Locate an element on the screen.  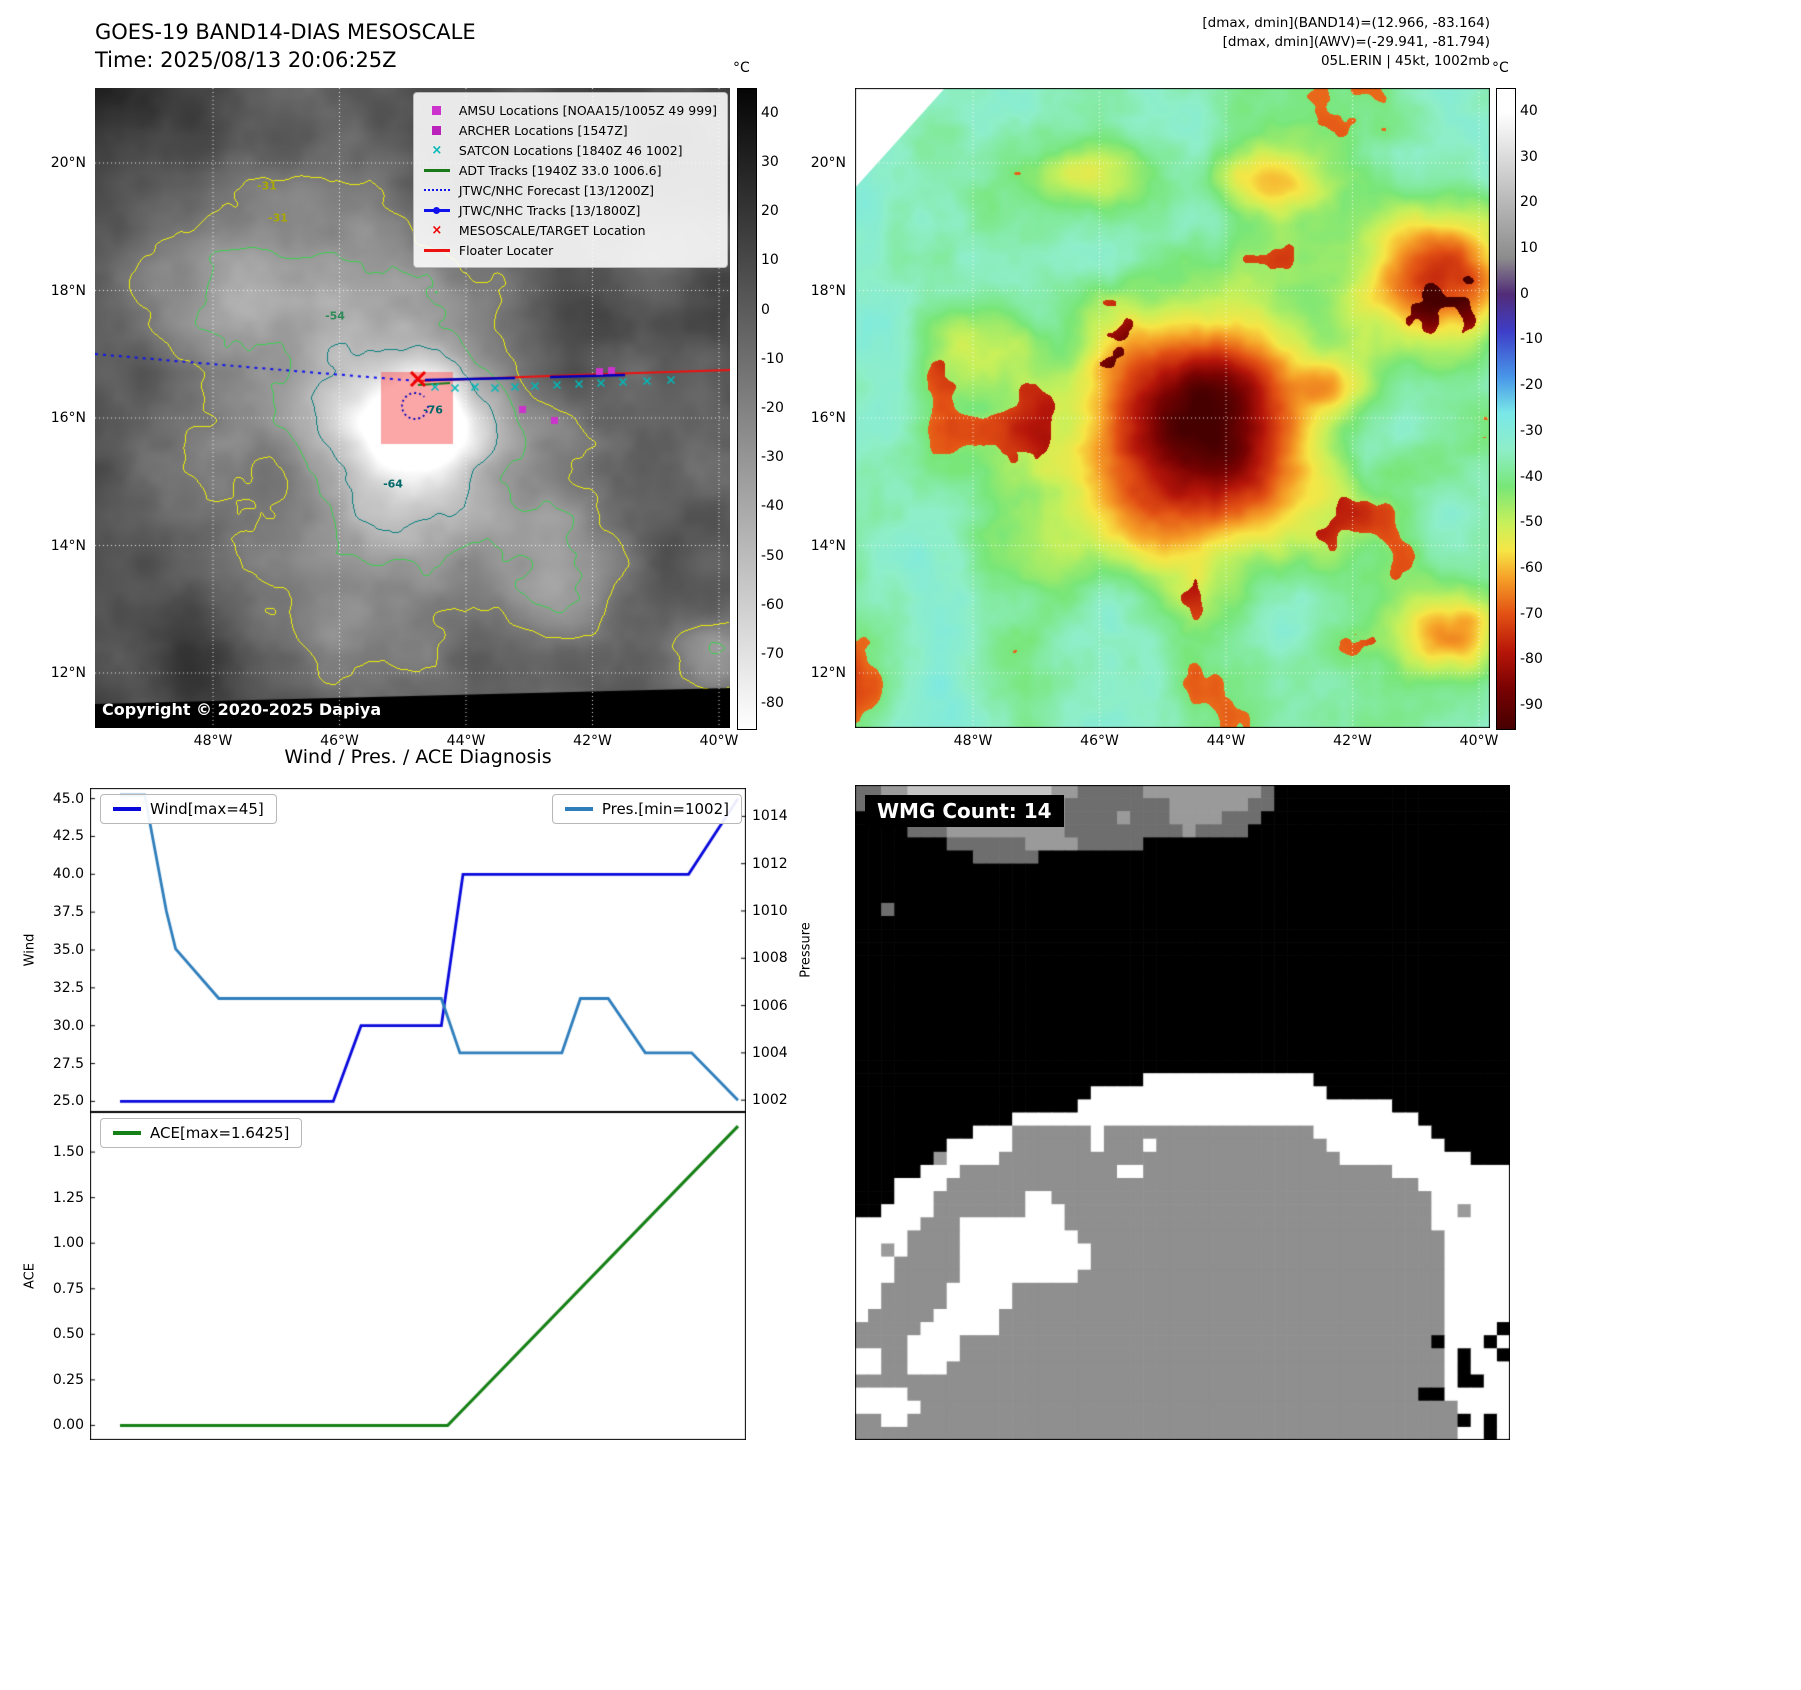
legend-item-label: AMSU Locations [NOAA15/1005Z 49 999] is located at coordinates (587, 110).